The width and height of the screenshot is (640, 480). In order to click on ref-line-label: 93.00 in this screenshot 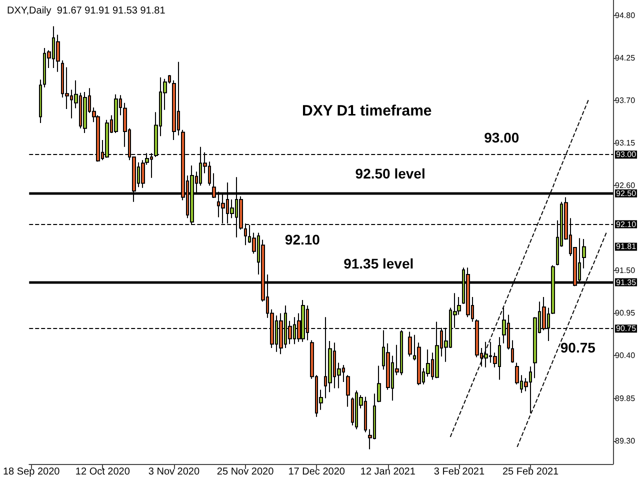, I will do `click(502, 138)`.